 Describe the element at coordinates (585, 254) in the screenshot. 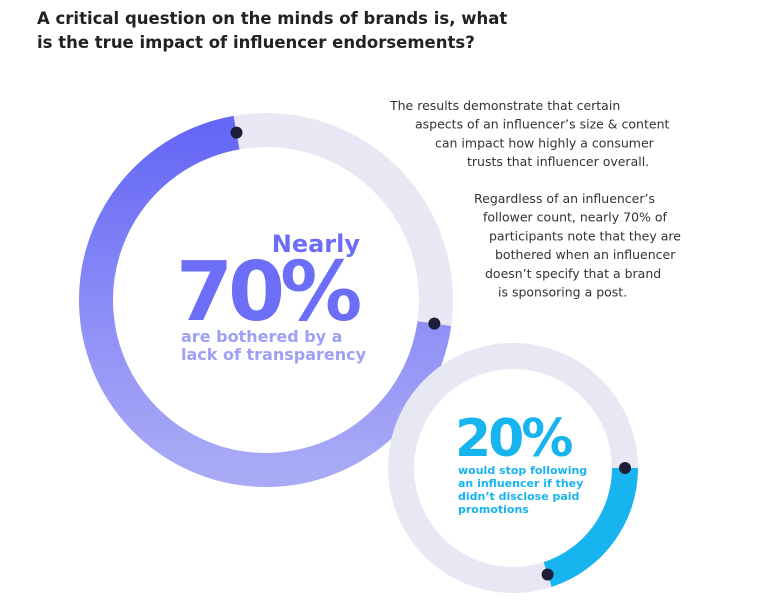

I see `paragraph-line: bothered when an influencer` at that location.